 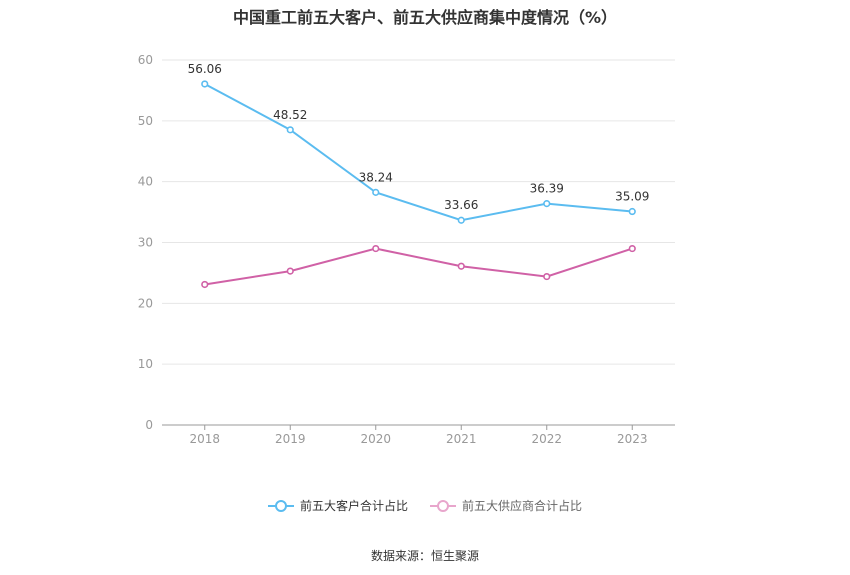 What do you see at coordinates (290, 115) in the screenshot?
I see `data-label: 48.52` at bounding box center [290, 115].